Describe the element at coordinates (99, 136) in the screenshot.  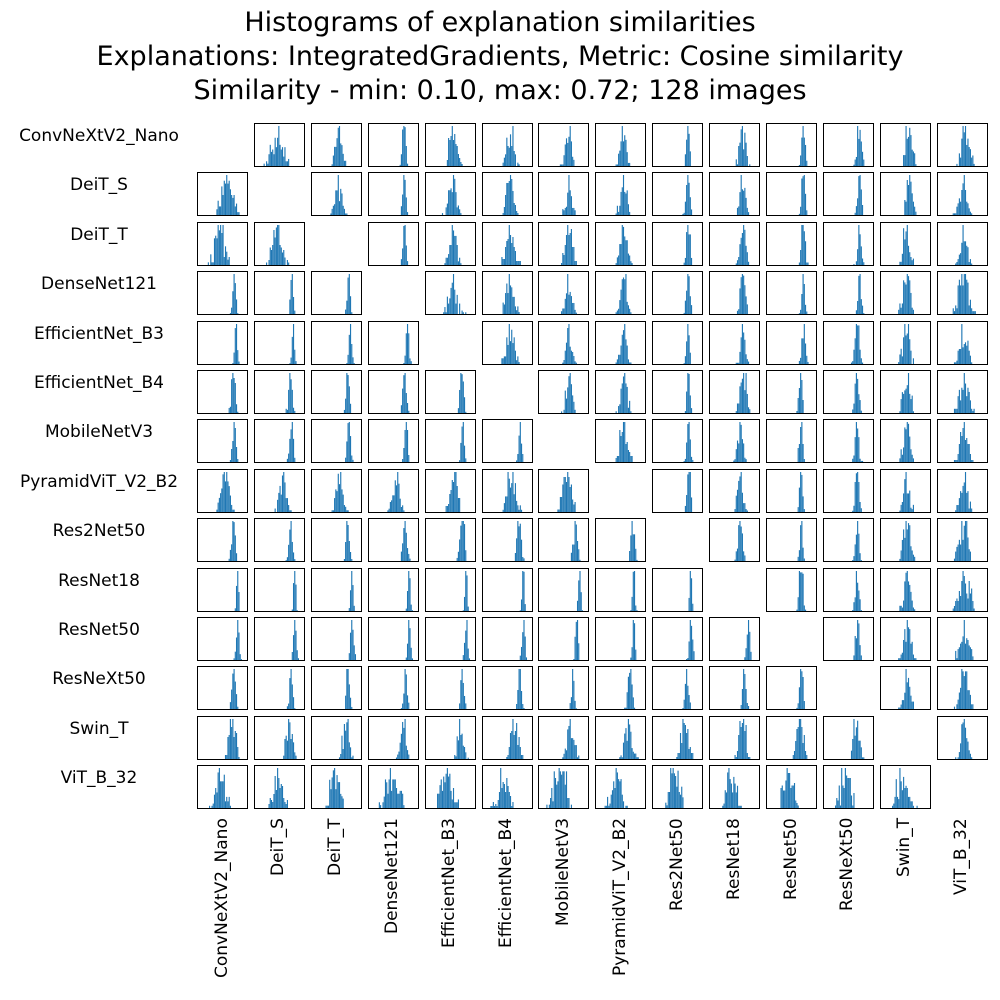
I see `row-label-convnextv2-nano: ConvNeXtV2_Nano` at that location.